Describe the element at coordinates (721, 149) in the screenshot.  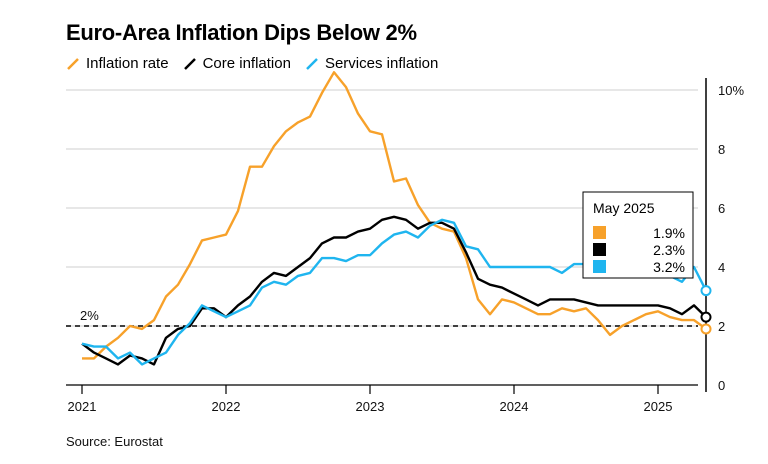
I see `y-tick-label-8: 8` at that location.